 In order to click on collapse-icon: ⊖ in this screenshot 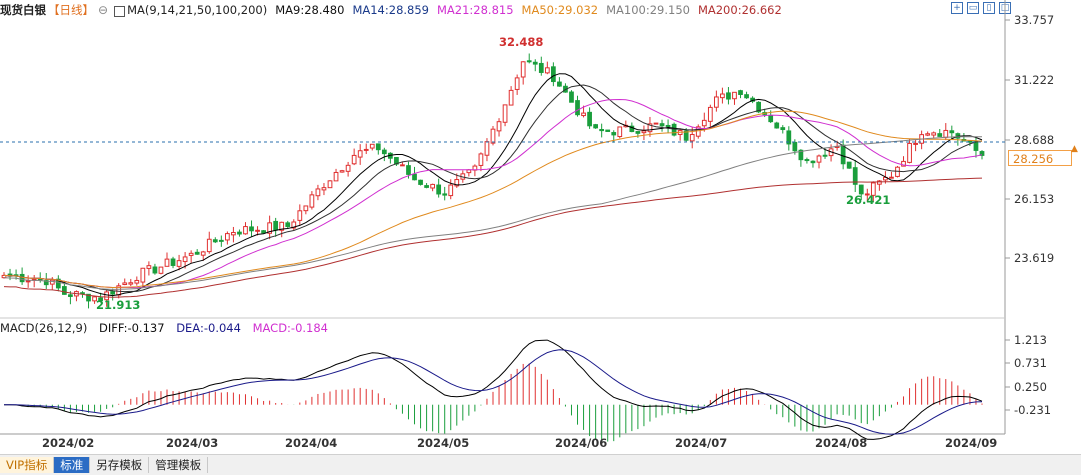, I will do `click(103, 10)`.